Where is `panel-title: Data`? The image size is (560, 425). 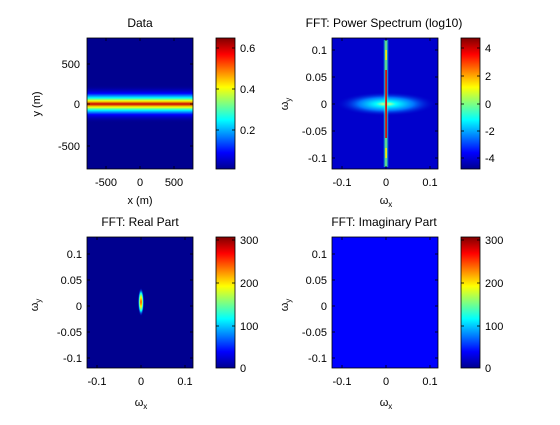
panel-title: Data is located at coordinates (140, 23).